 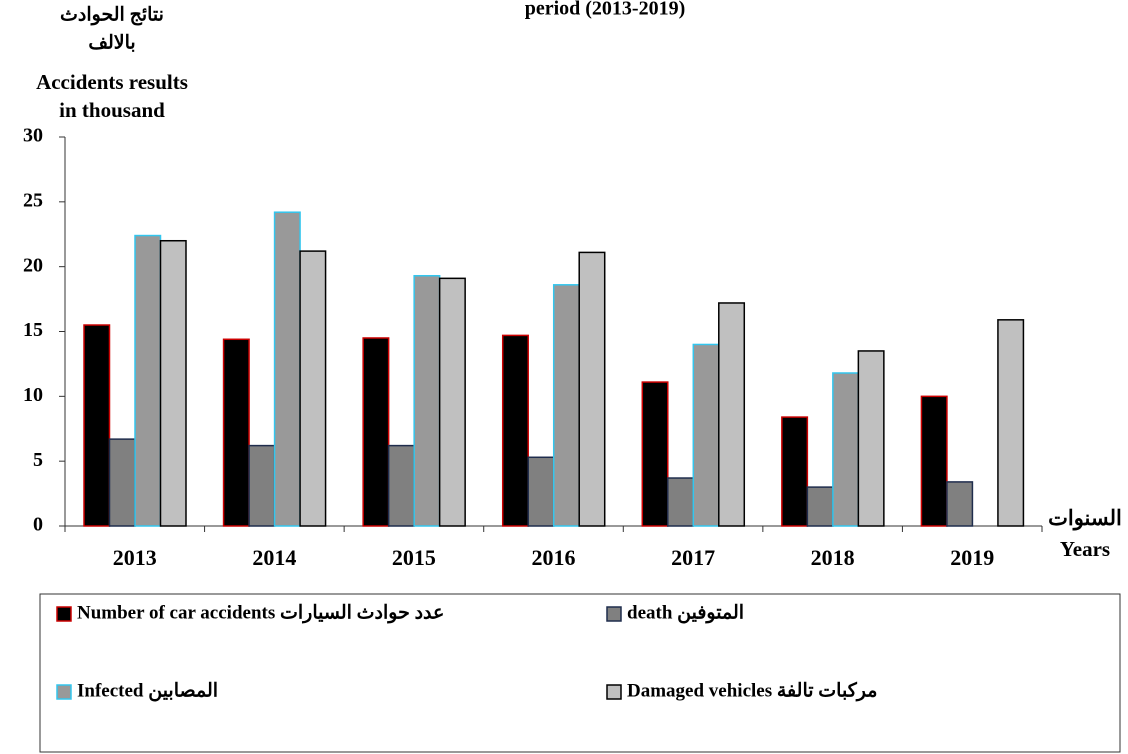 What do you see at coordinates (147, 690) in the screenshot?
I see `legend-label: Infected المصابين` at bounding box center [147, 690].